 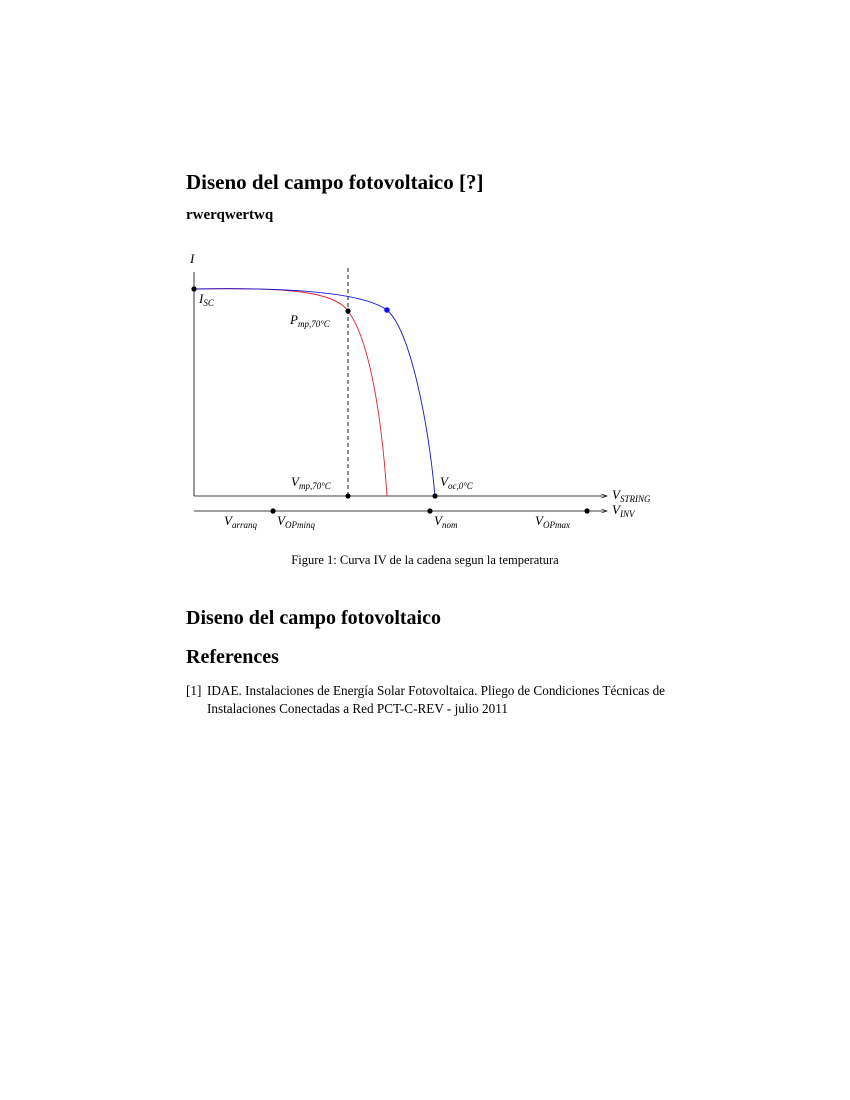 I want to click on isc-point, so click(x=194, y=289).